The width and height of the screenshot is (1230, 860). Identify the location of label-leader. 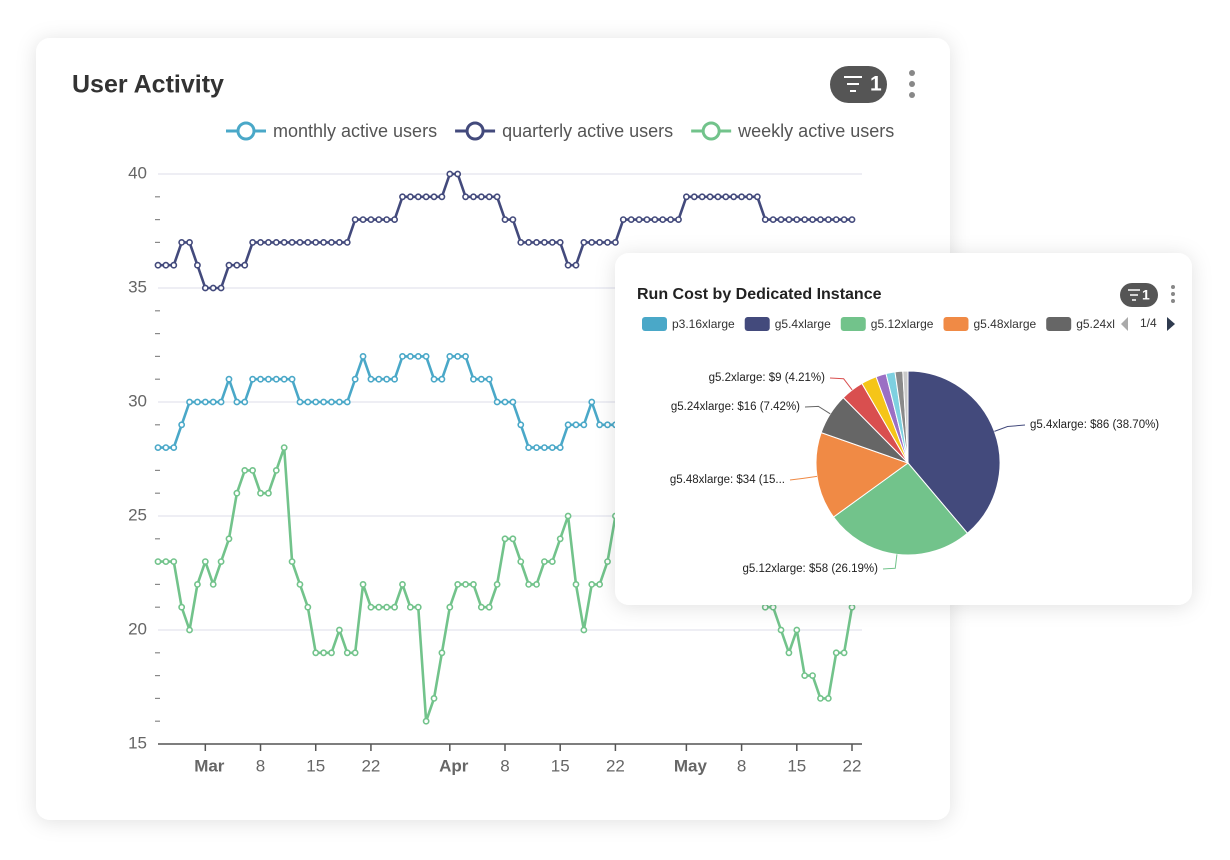
(1010, 428).